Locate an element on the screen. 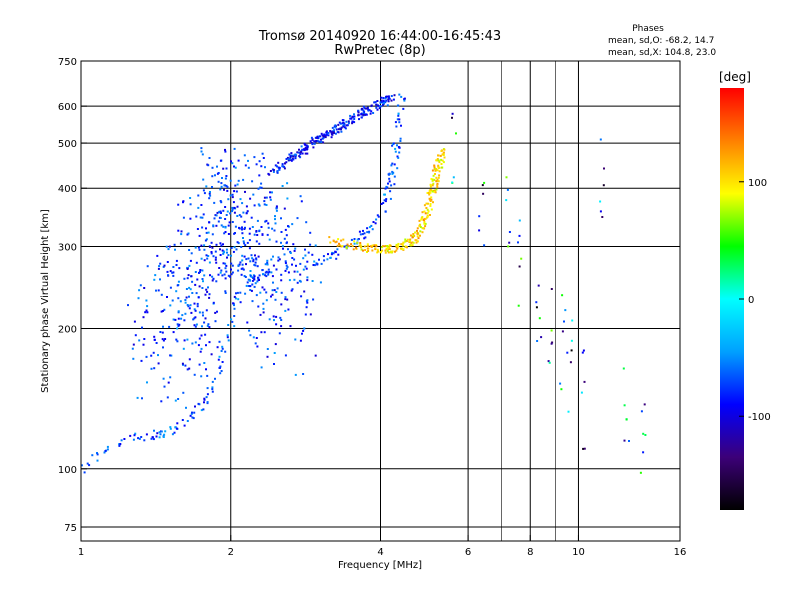 This screenshot has width=800, height=600. chart-title: Tromsø 20140920 16:44:00-16:45:43 is located at coordinates (379, 36).